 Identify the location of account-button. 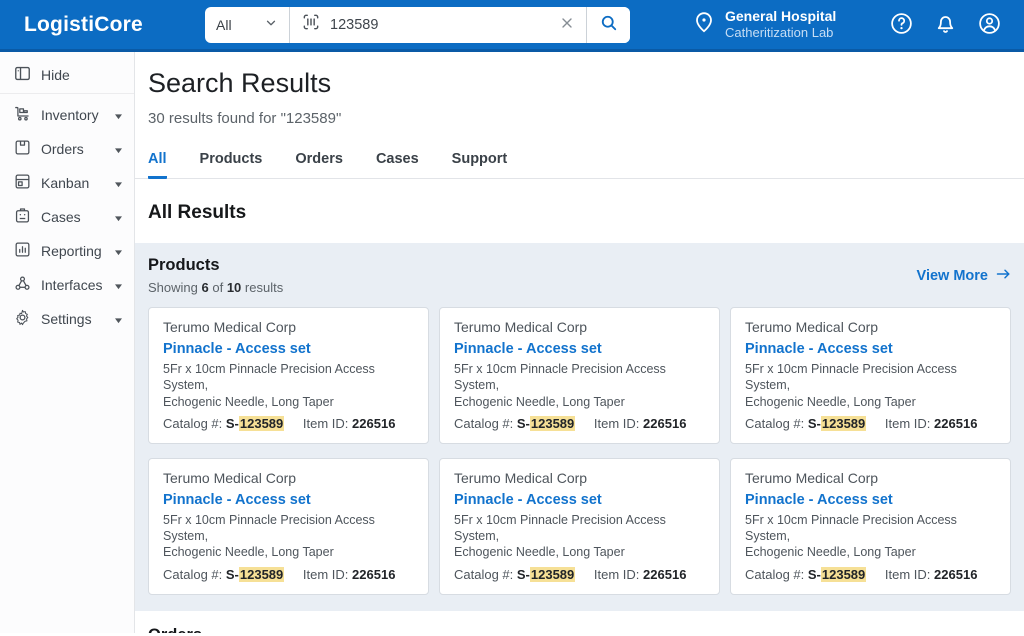
(989, 25).